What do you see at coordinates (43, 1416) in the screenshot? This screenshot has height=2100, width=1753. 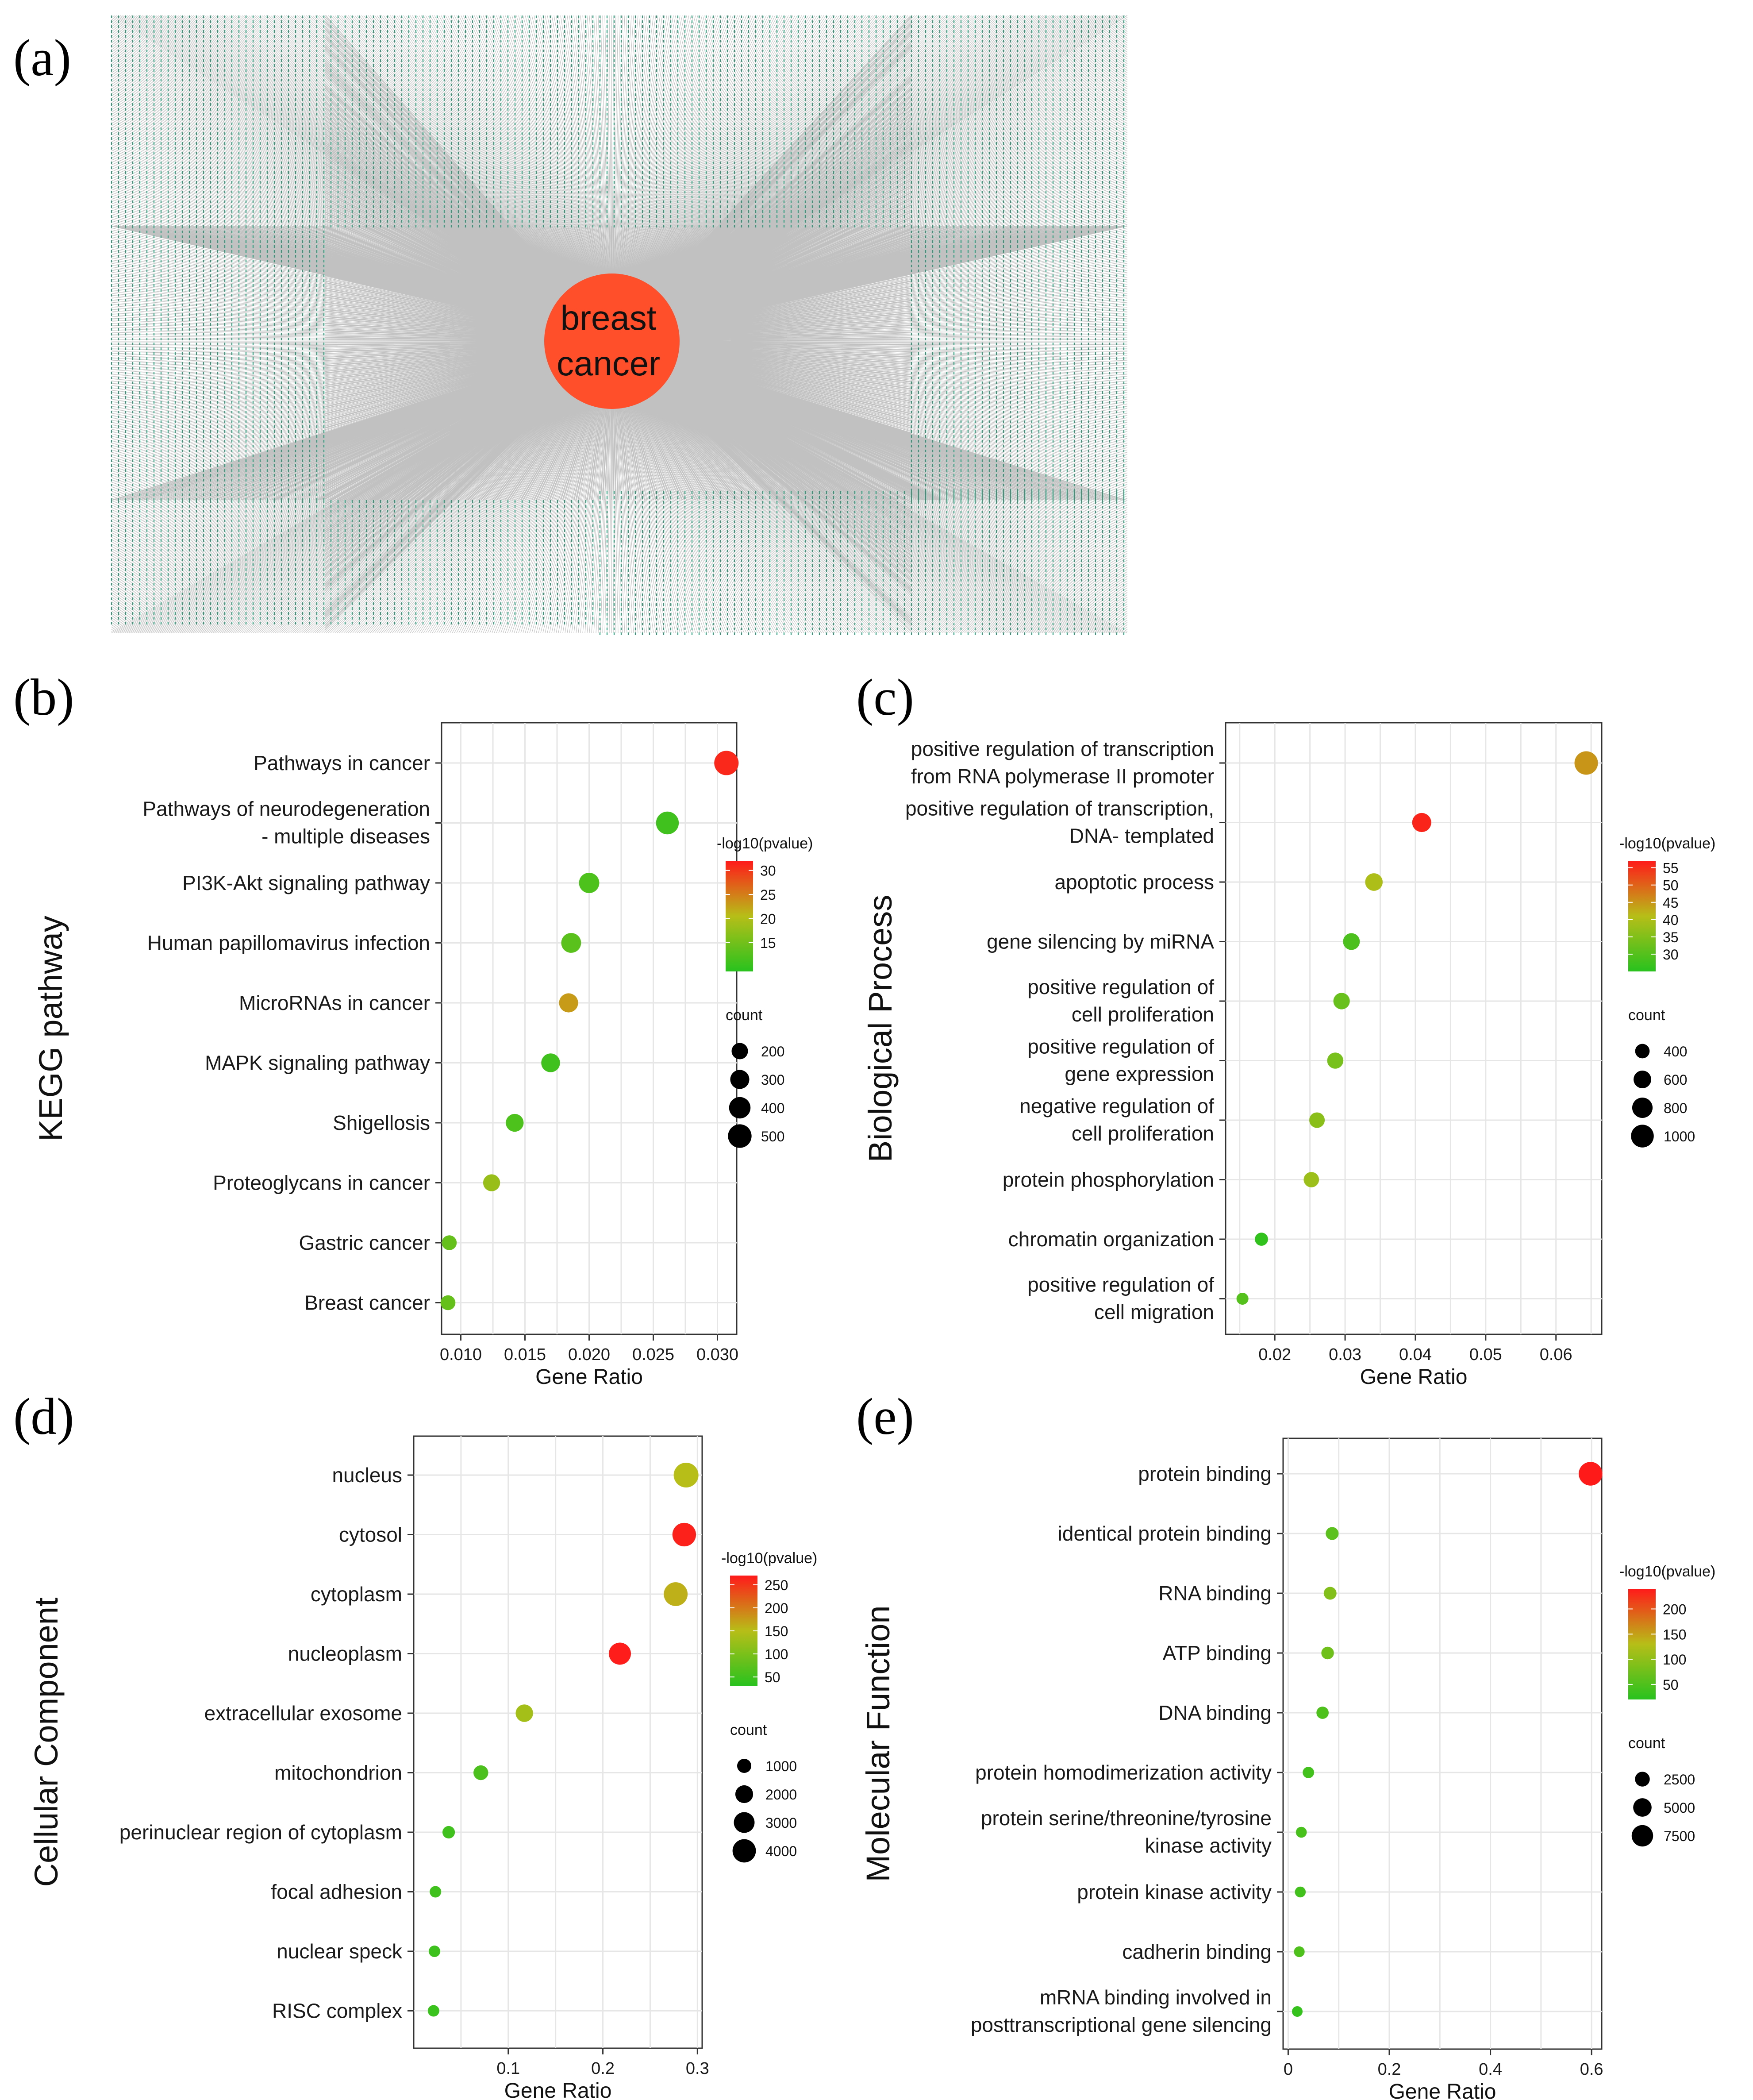 I see `panel-letter: (d)` at bounding box center [43, 1416].